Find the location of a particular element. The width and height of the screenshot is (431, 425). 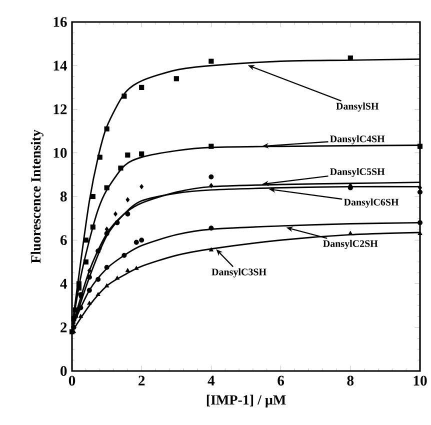

annotation: DansylC4SH is located at coordinates (357, 139).